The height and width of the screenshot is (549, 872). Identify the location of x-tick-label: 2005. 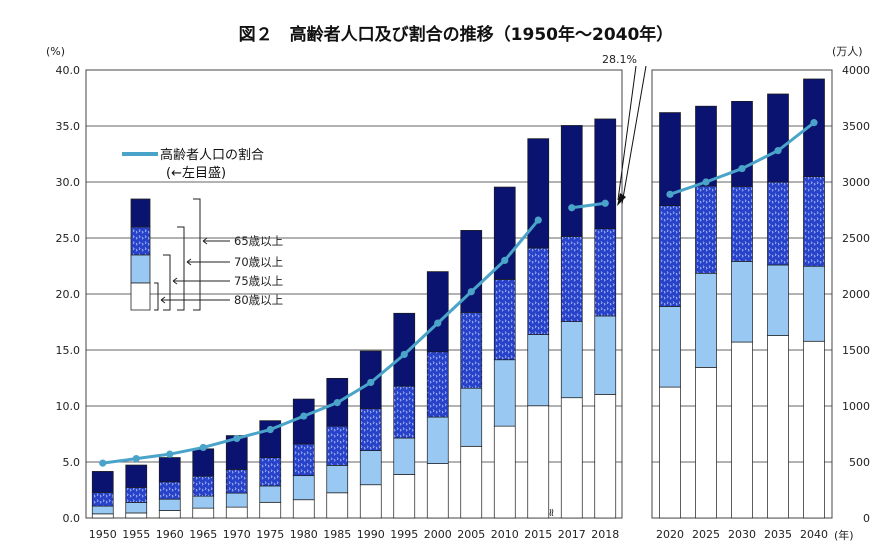
(471, 534).